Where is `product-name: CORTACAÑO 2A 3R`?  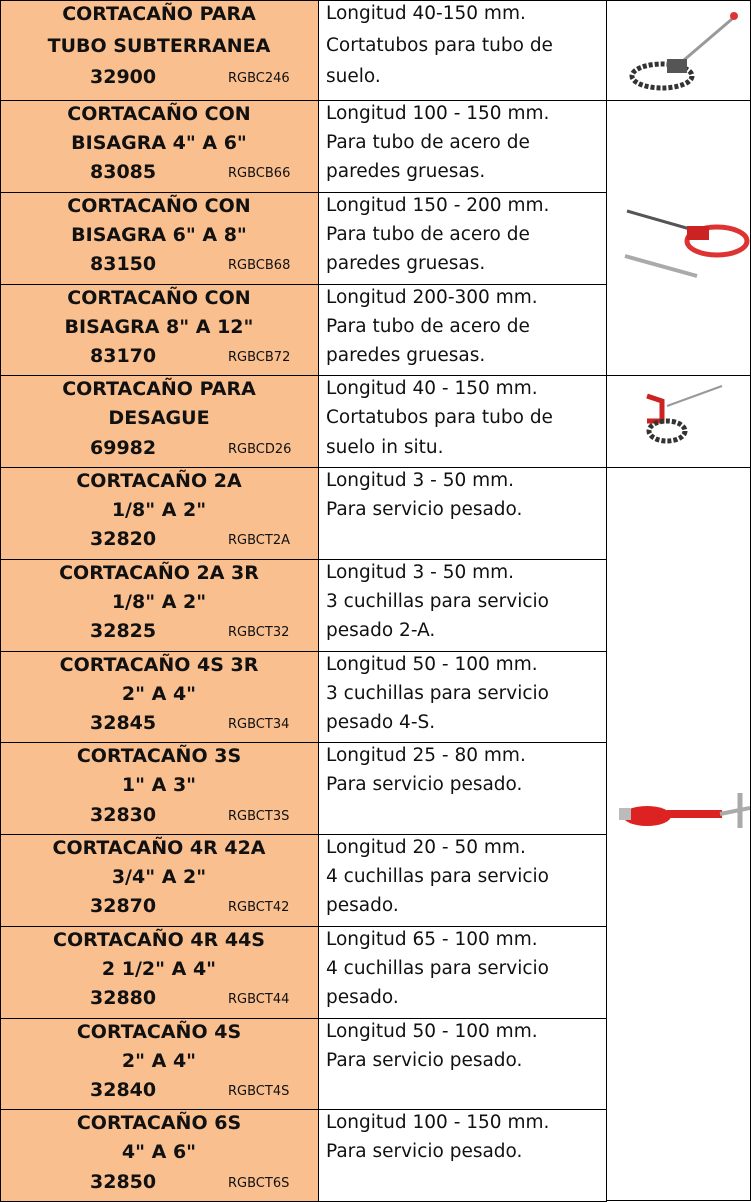
product-name: CORTACAÑO 2A 3R is located at coordinates (159, 572).